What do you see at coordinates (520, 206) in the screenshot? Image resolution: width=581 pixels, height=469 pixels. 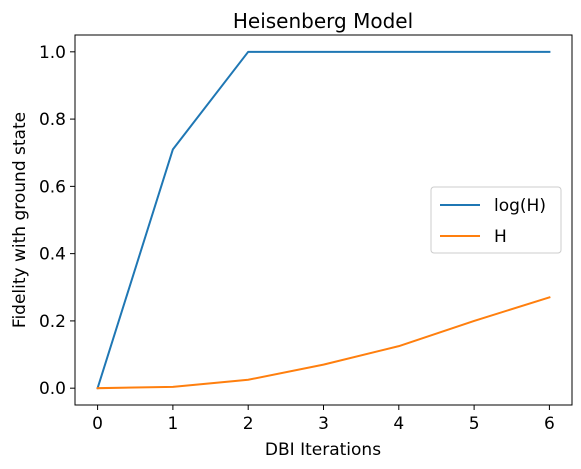 I see `legend-label-log-h: log(H)` at bounding box center [520, 206].